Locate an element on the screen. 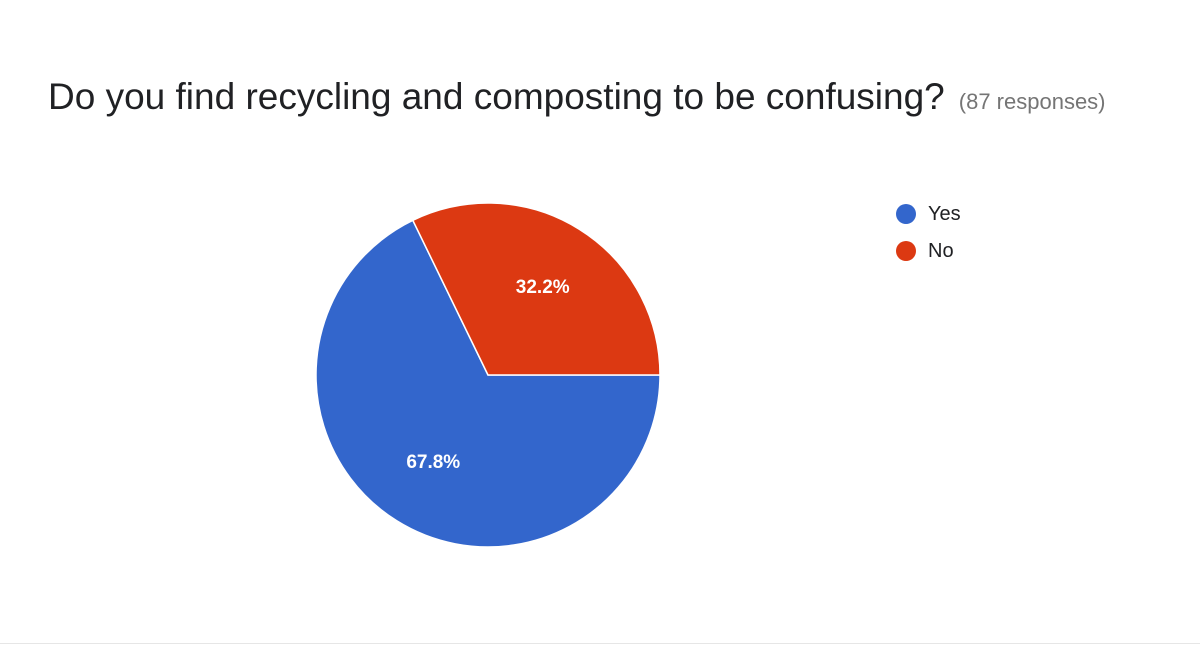  pie-slice-no is located at coordinates (536, 289).